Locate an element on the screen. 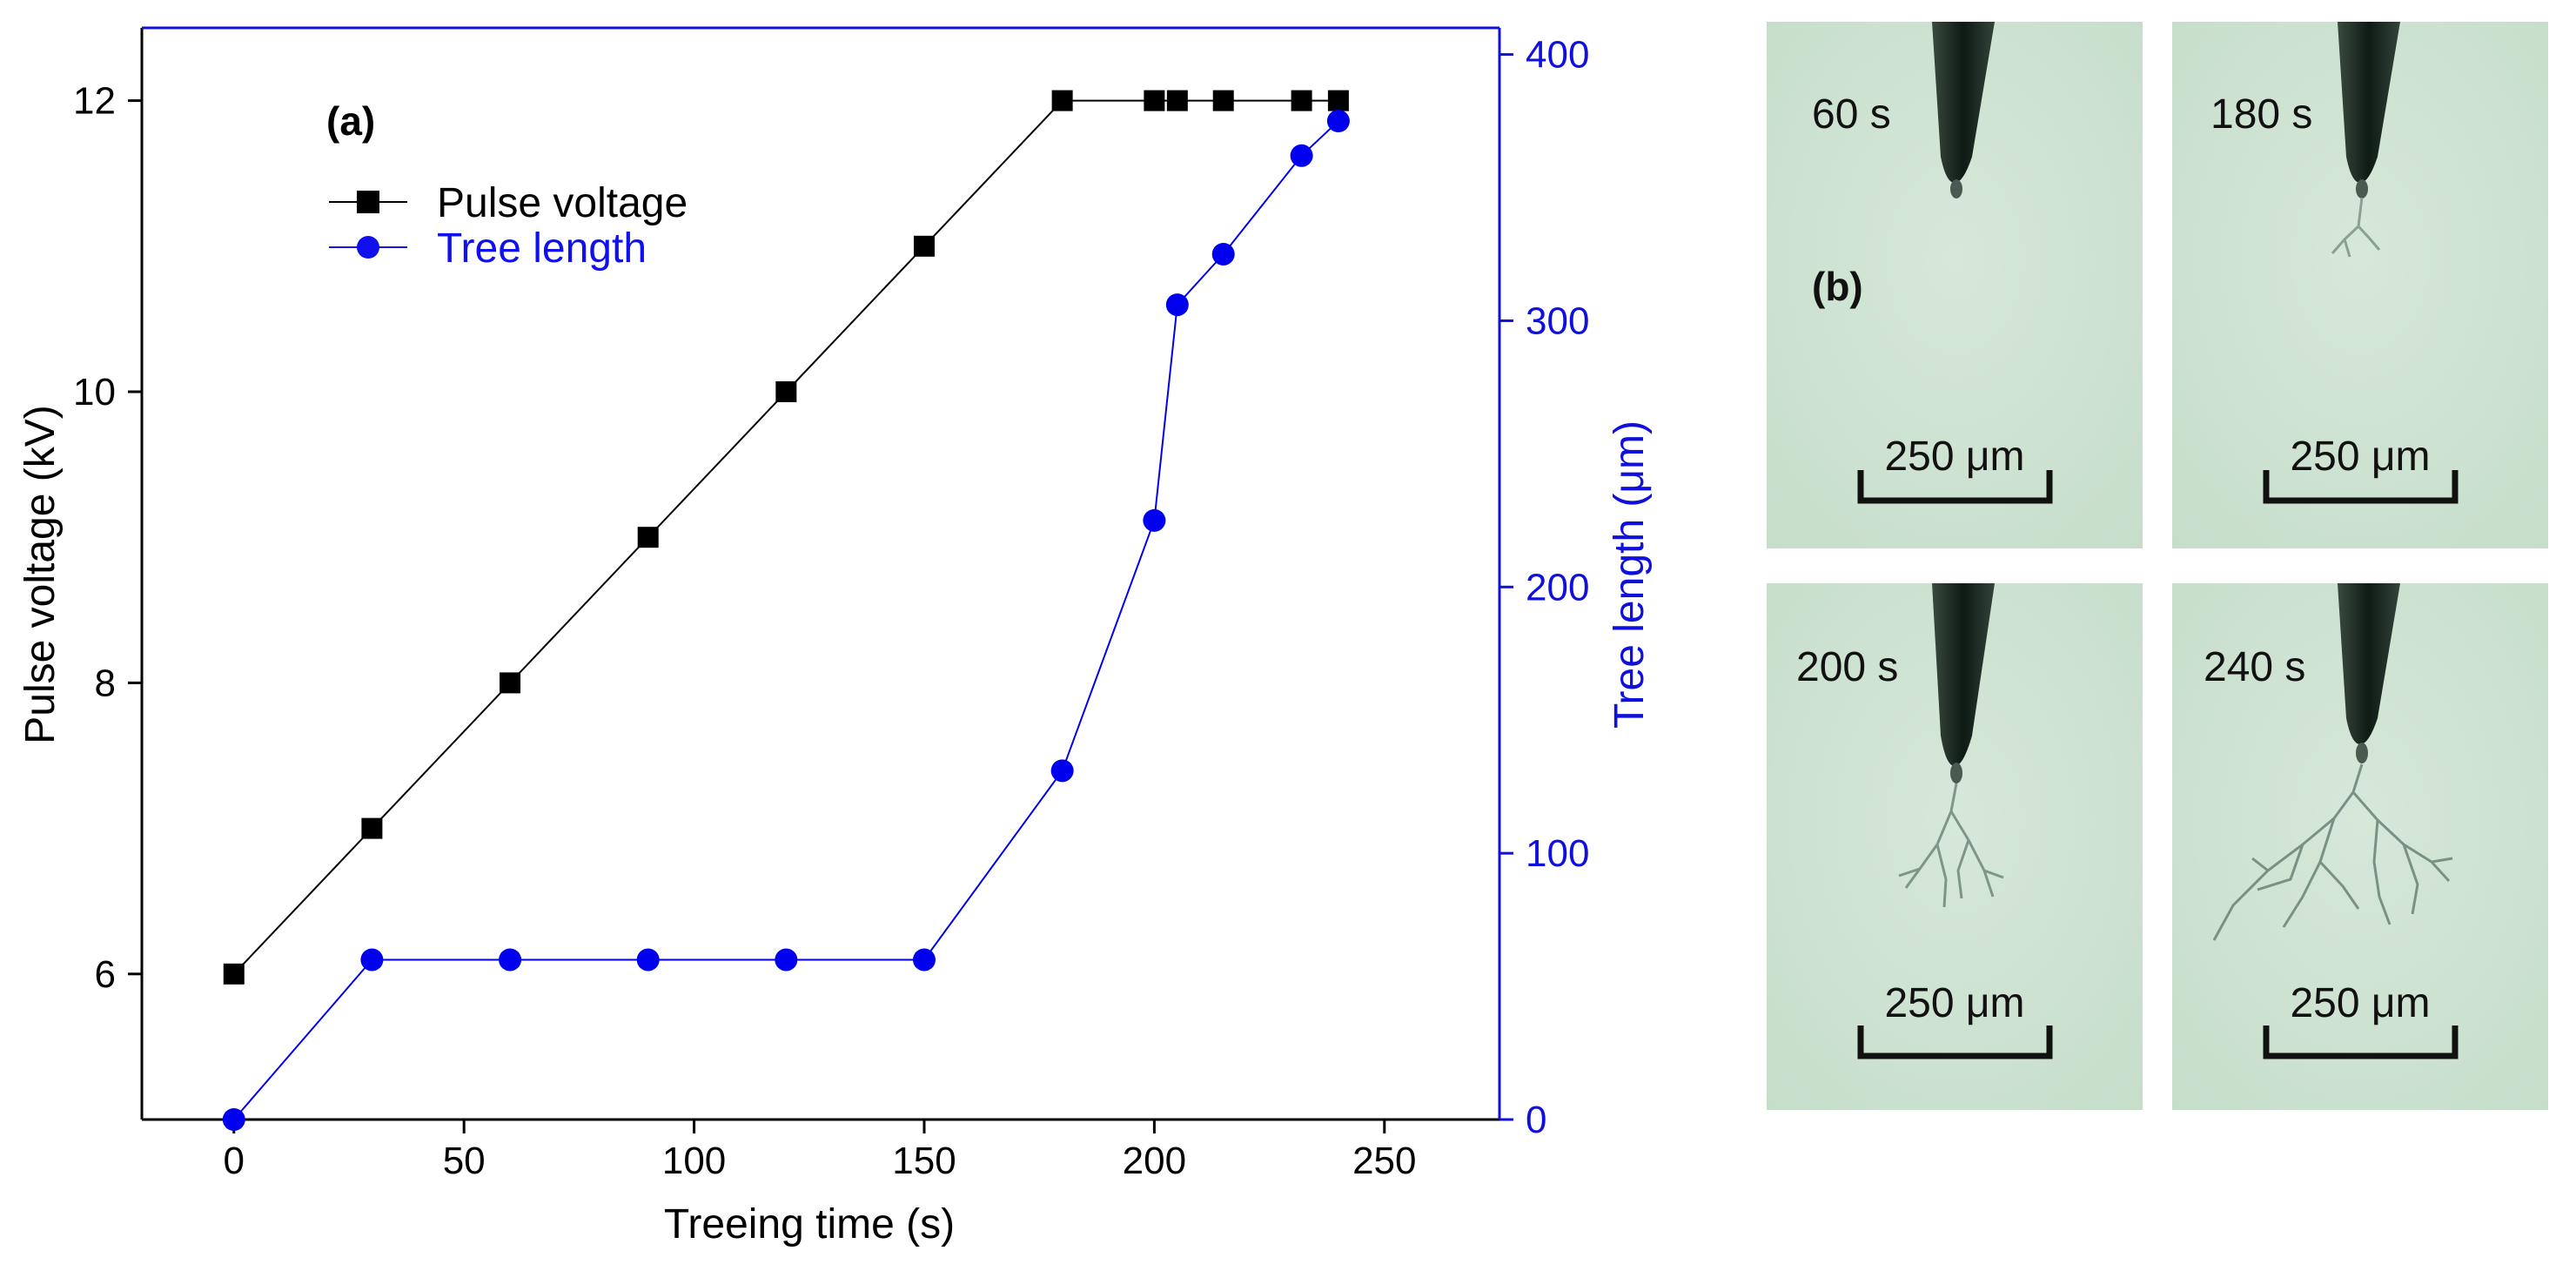  panel-label-a: (a) is located at coordinates (350, 121).